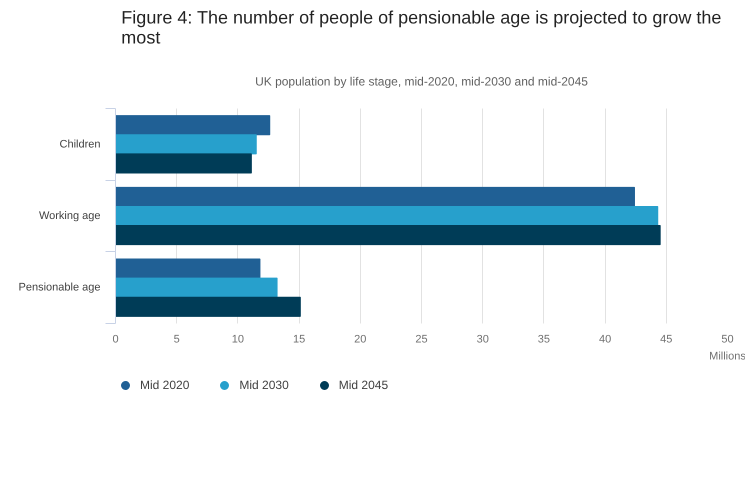  I want to click on x-tick-label: 20, so click(360, 340).